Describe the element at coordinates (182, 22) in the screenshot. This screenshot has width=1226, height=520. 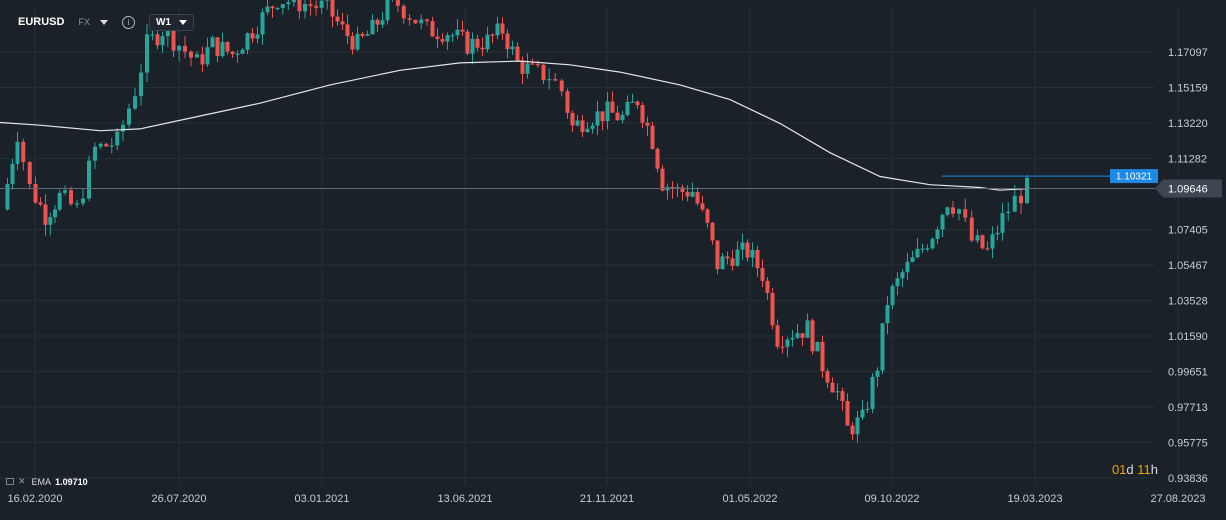
I see `chevron-down-icon` at that location.